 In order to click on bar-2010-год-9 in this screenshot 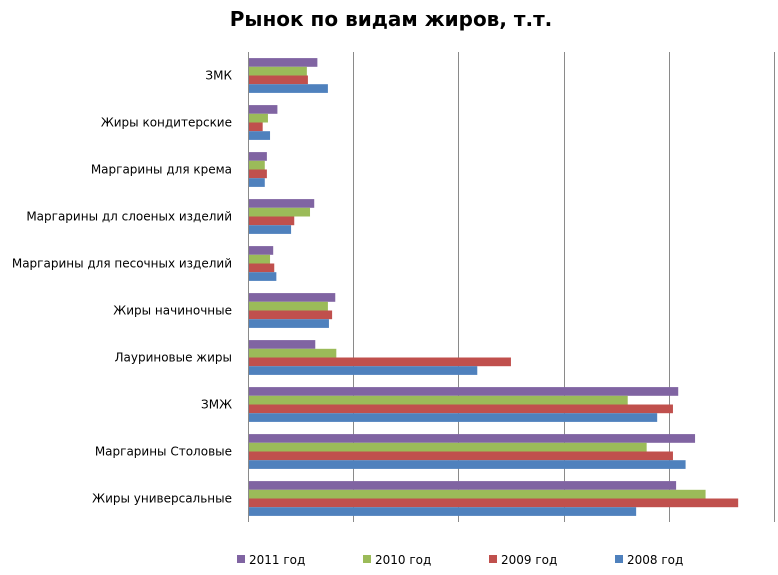, I will do `click(477, 494)`.